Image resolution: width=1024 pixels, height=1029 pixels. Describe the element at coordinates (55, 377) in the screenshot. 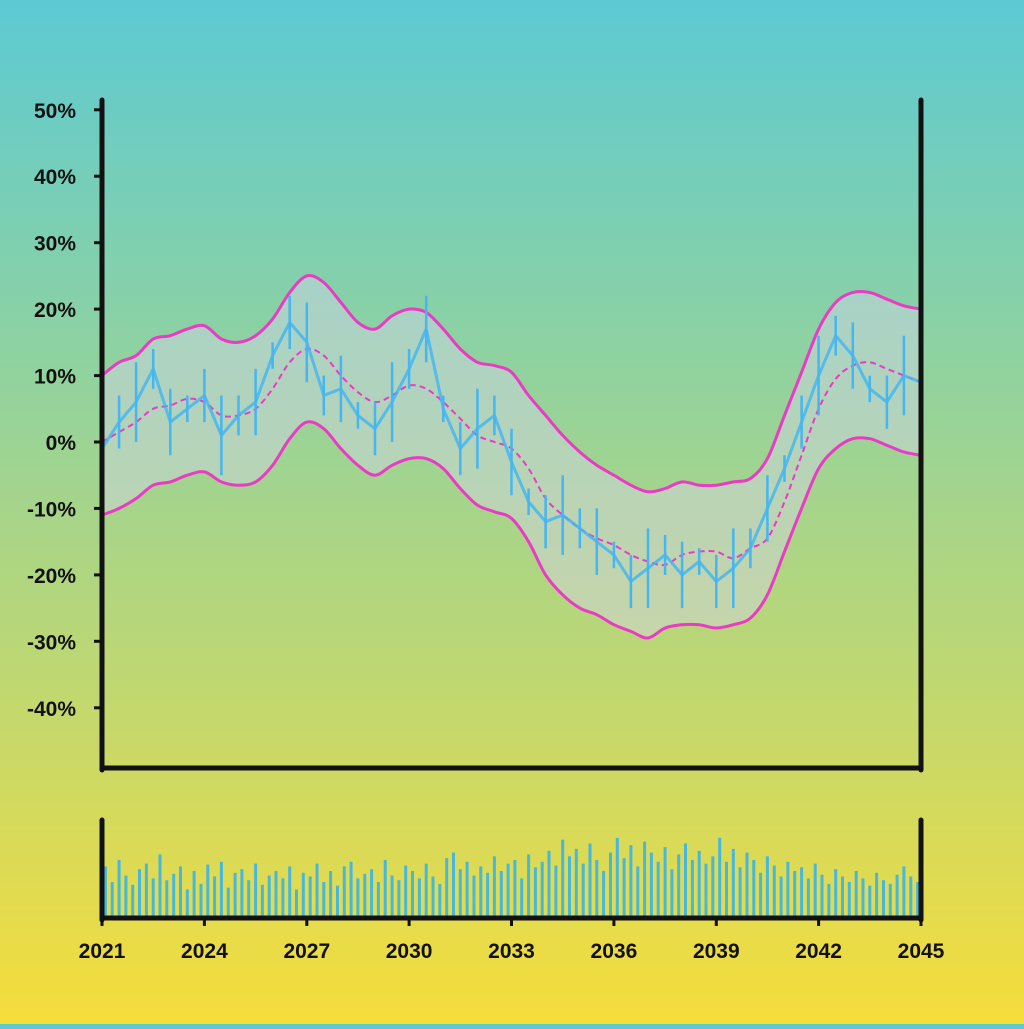

I see `y-tick-label: 10%` at that location.